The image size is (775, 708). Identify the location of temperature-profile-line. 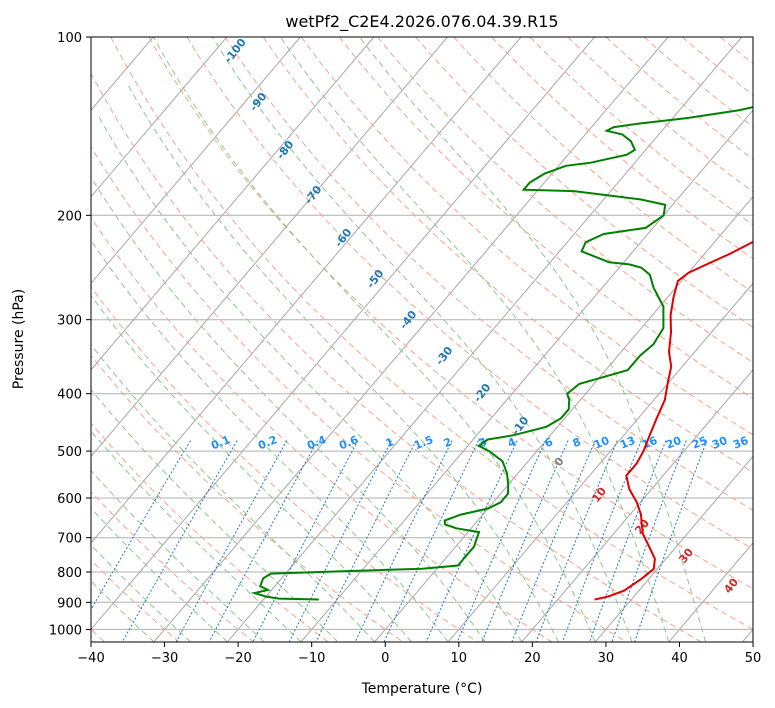
(673, 420).